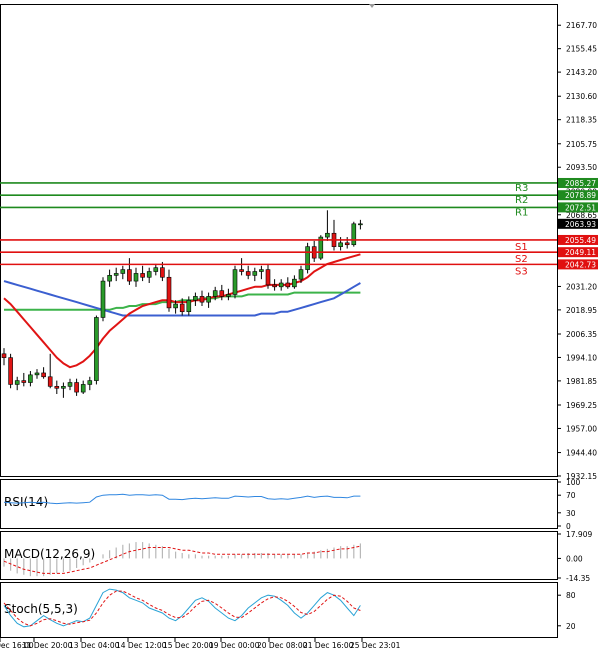 The width and height of the screenshot is (600, 656). Describe the element at coordinates (521, 188) in the screenshot. I see `level-label-r3: R3` at that location.